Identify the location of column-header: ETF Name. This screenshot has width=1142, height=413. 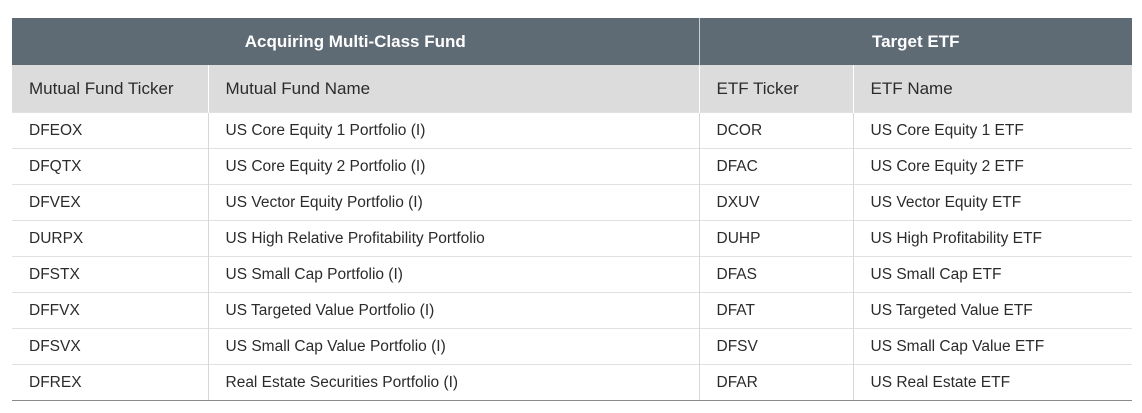
(992, 89).